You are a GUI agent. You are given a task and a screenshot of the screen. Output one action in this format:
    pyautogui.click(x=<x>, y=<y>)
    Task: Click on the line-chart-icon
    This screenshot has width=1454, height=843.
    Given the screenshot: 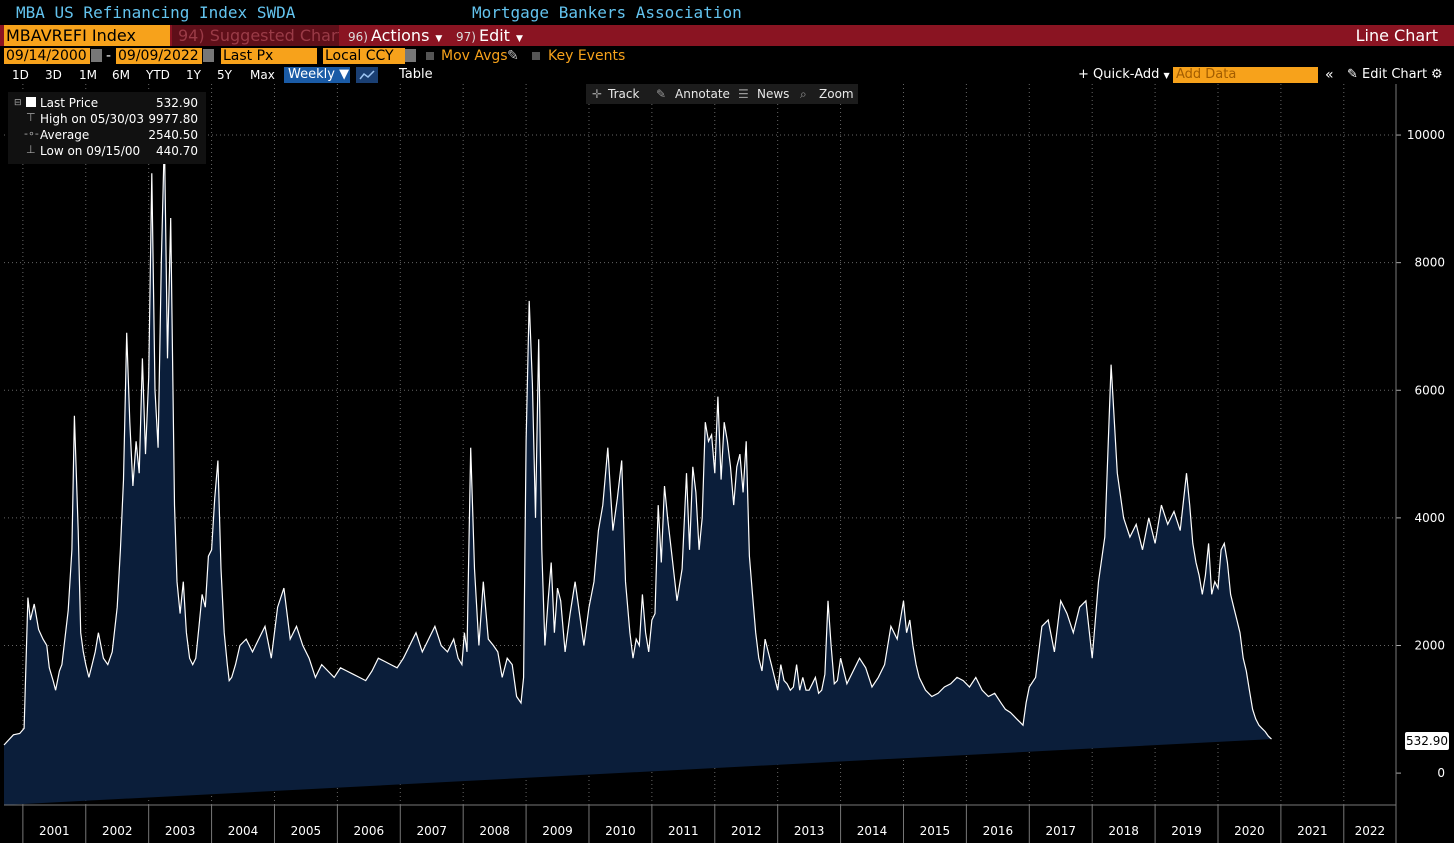 What is the action you would take?
    pyautogui.click(x=367, y=75)
    